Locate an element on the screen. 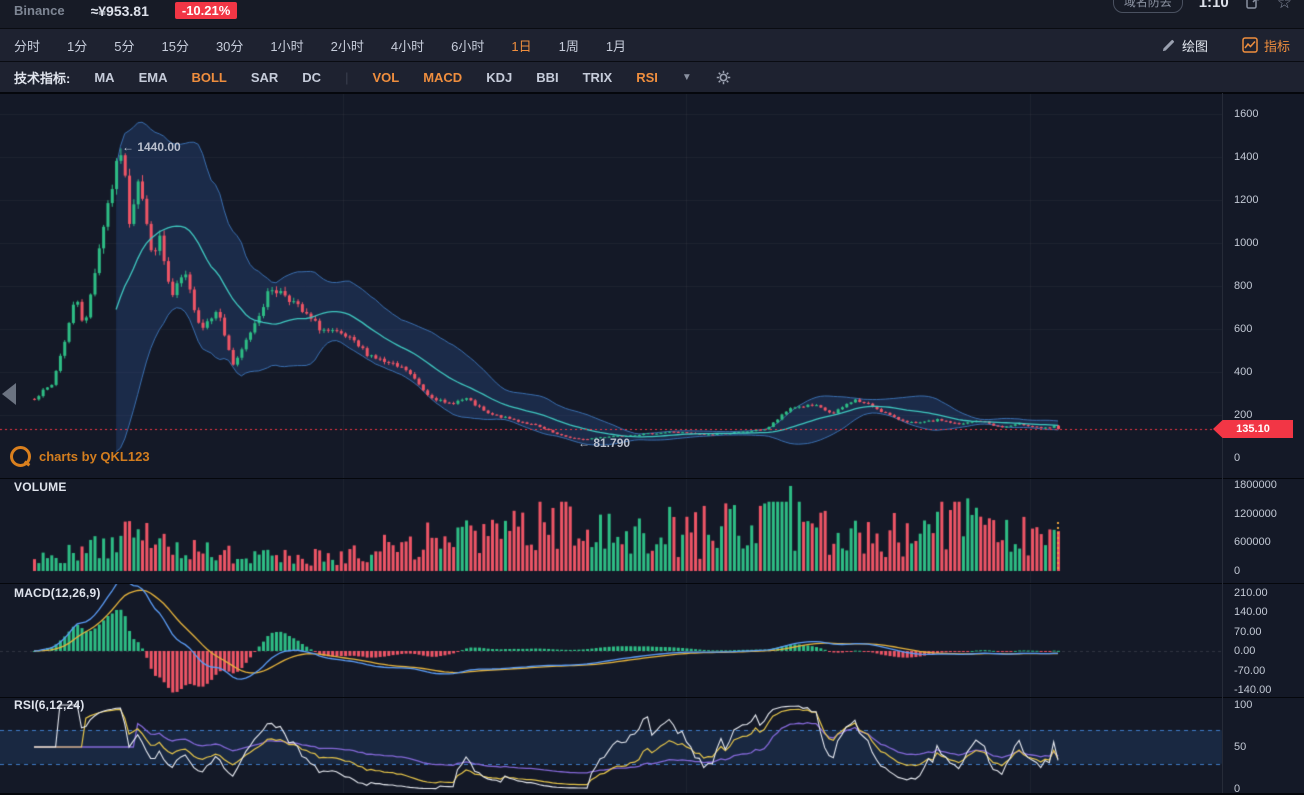 The width and height of the screenshot is (1304, 795). volume-panel-label: VOLUME is located at coordinates (40, 487).